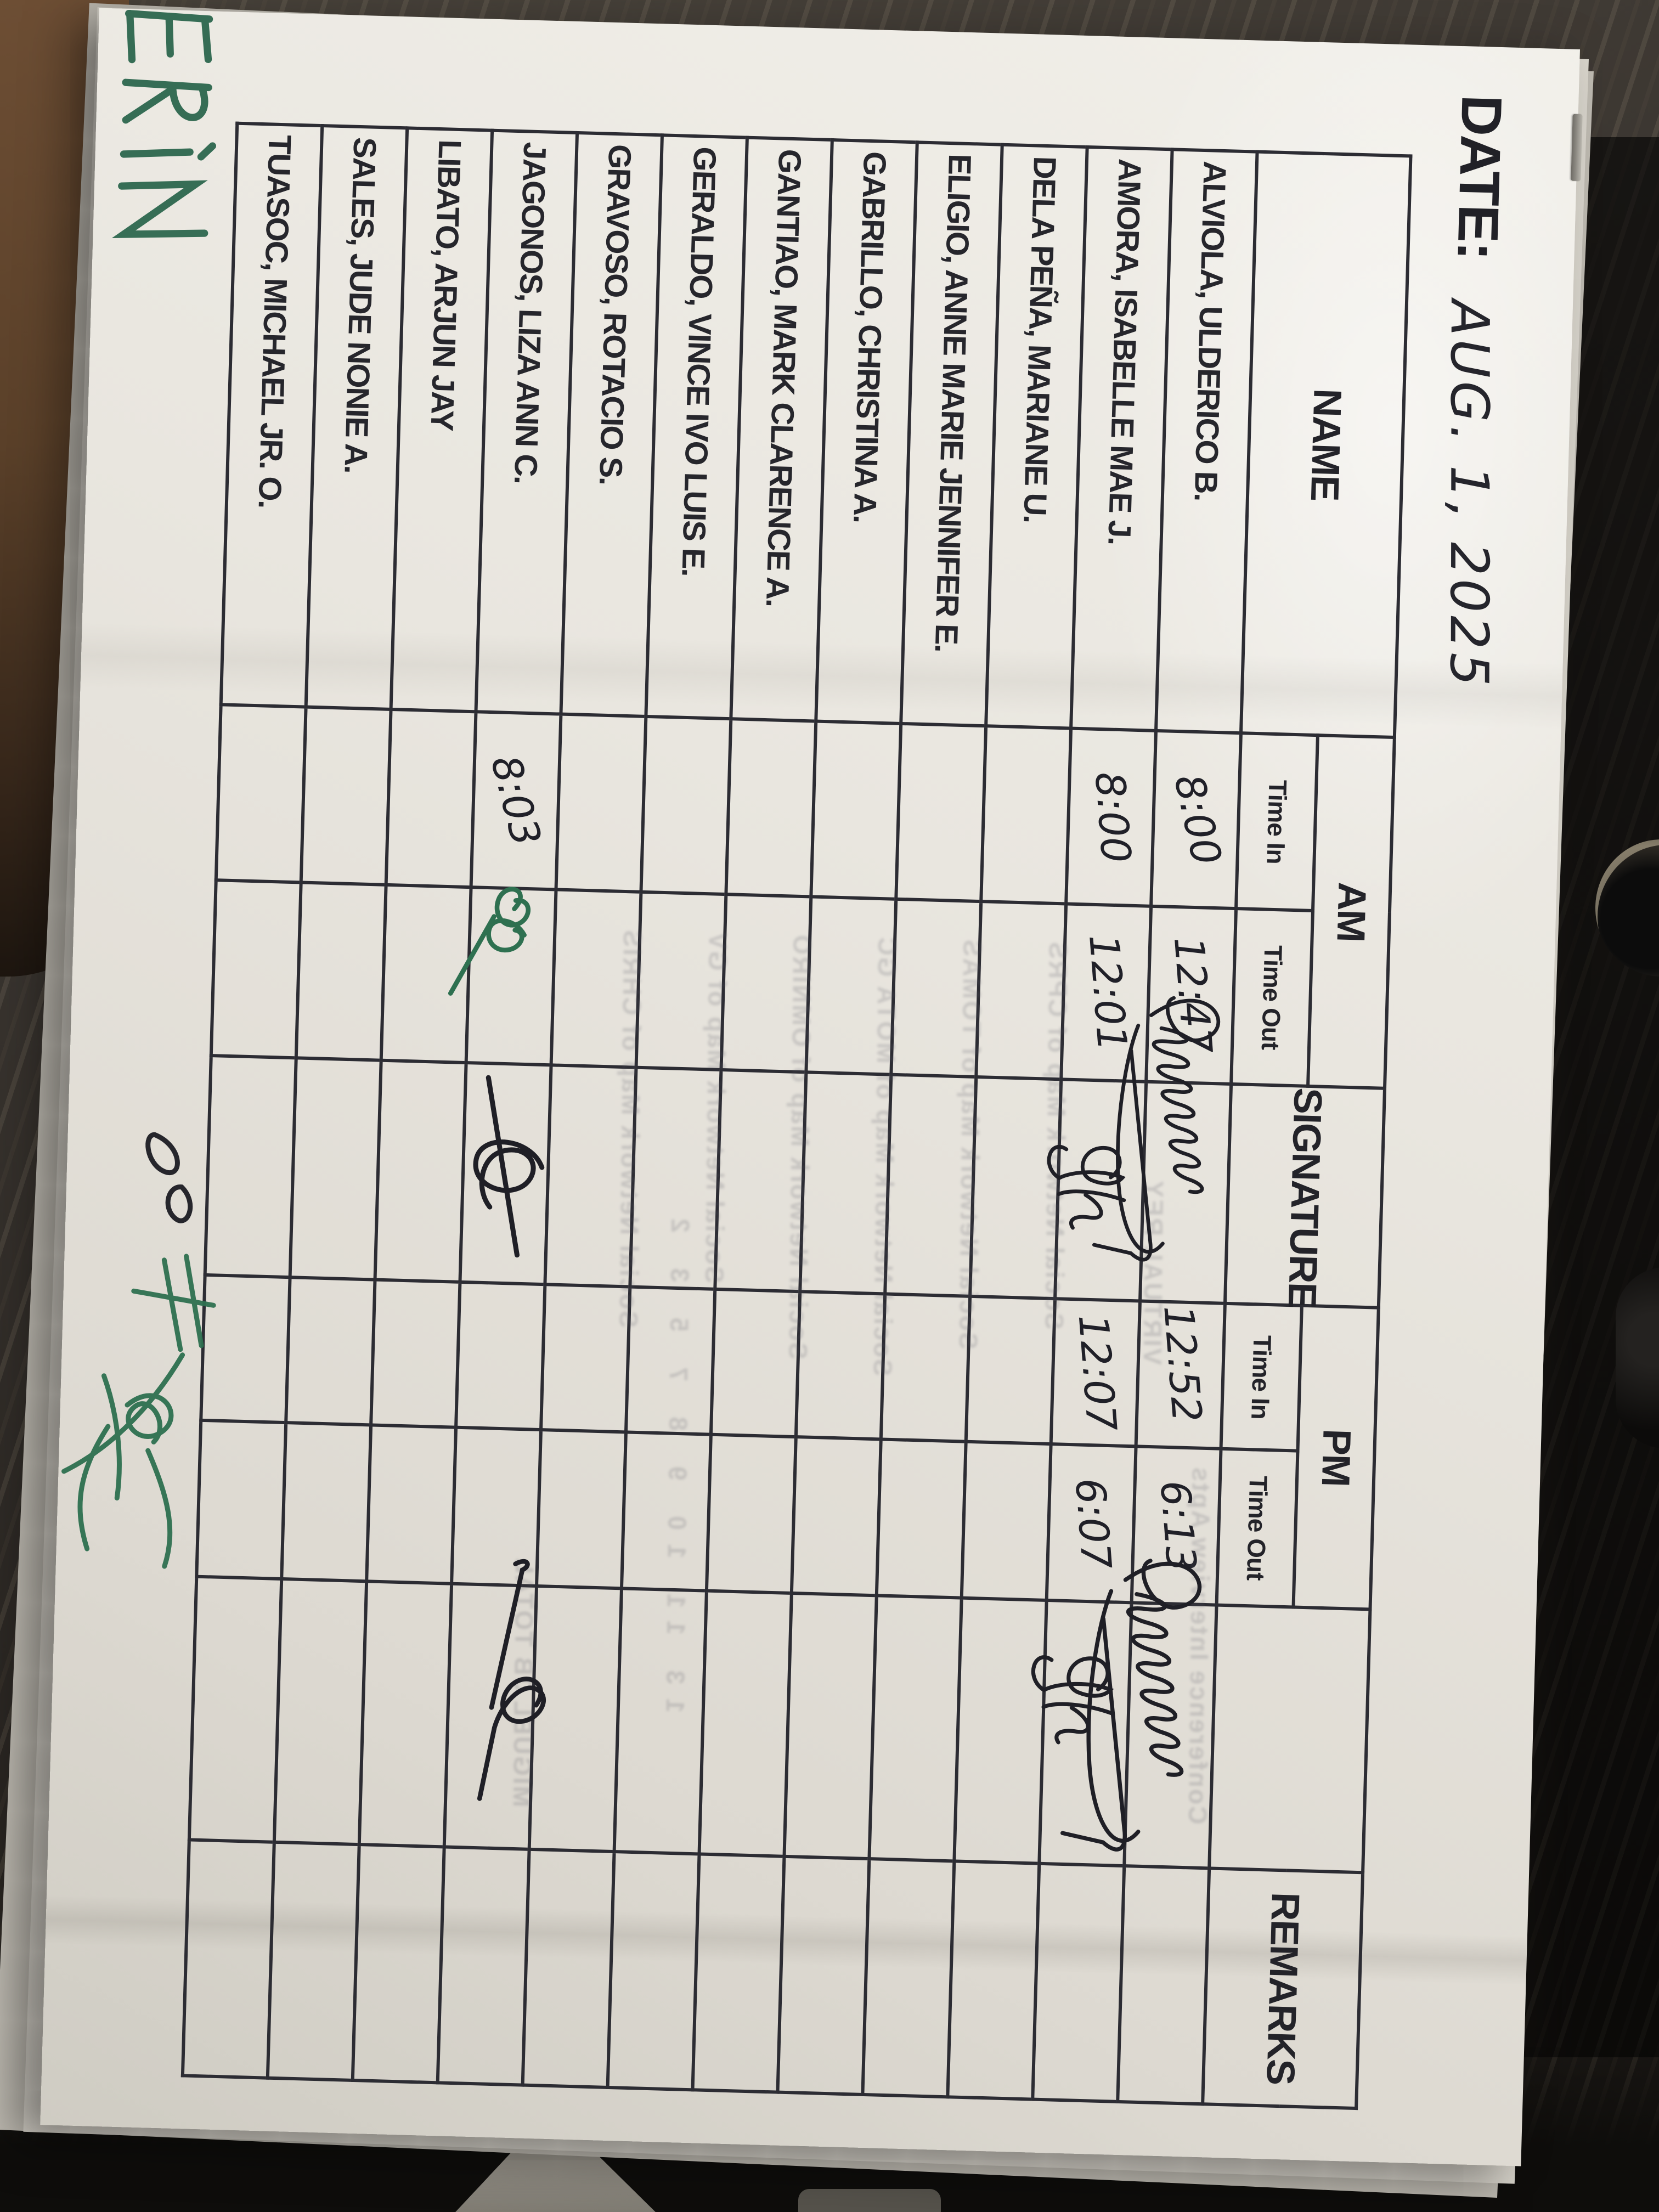 Image resolution: width=1659 pixels, height=2212 pixels. Describe the element at coordinates (1272, 998) in the screenshot. I see `header-am-time-out: Time Out` at that location.